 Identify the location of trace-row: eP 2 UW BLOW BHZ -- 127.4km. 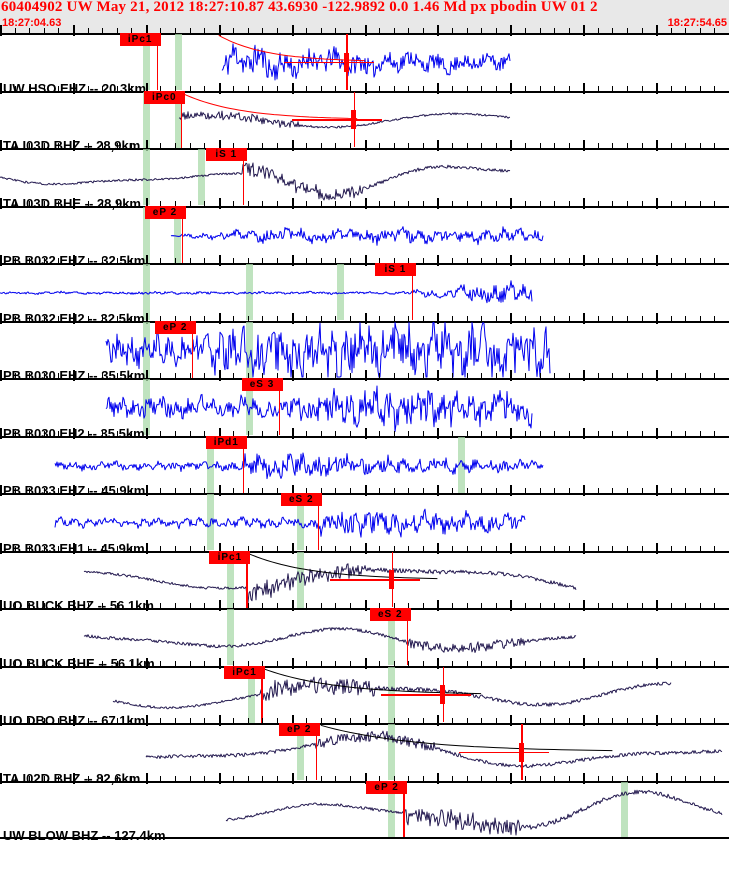
(364, 807).